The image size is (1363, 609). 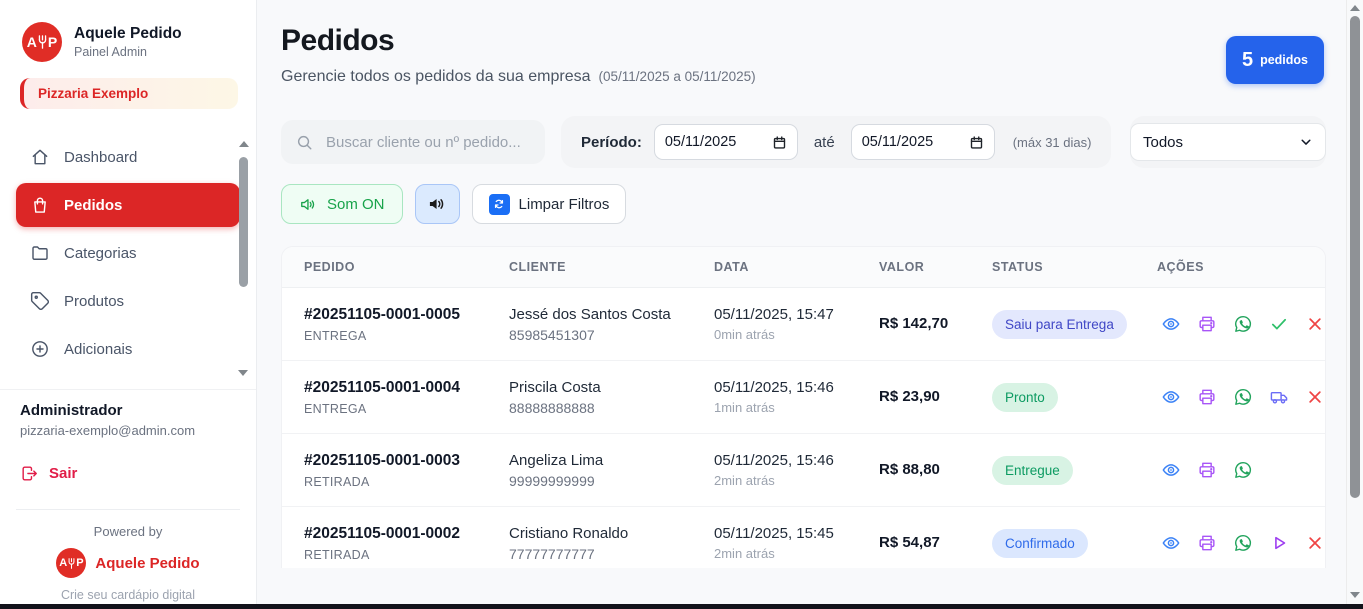 What do you see at coordinates (329, 267) in the screenshot?
I see `column-header: PEDIDO` at bounding box center [329, 267].